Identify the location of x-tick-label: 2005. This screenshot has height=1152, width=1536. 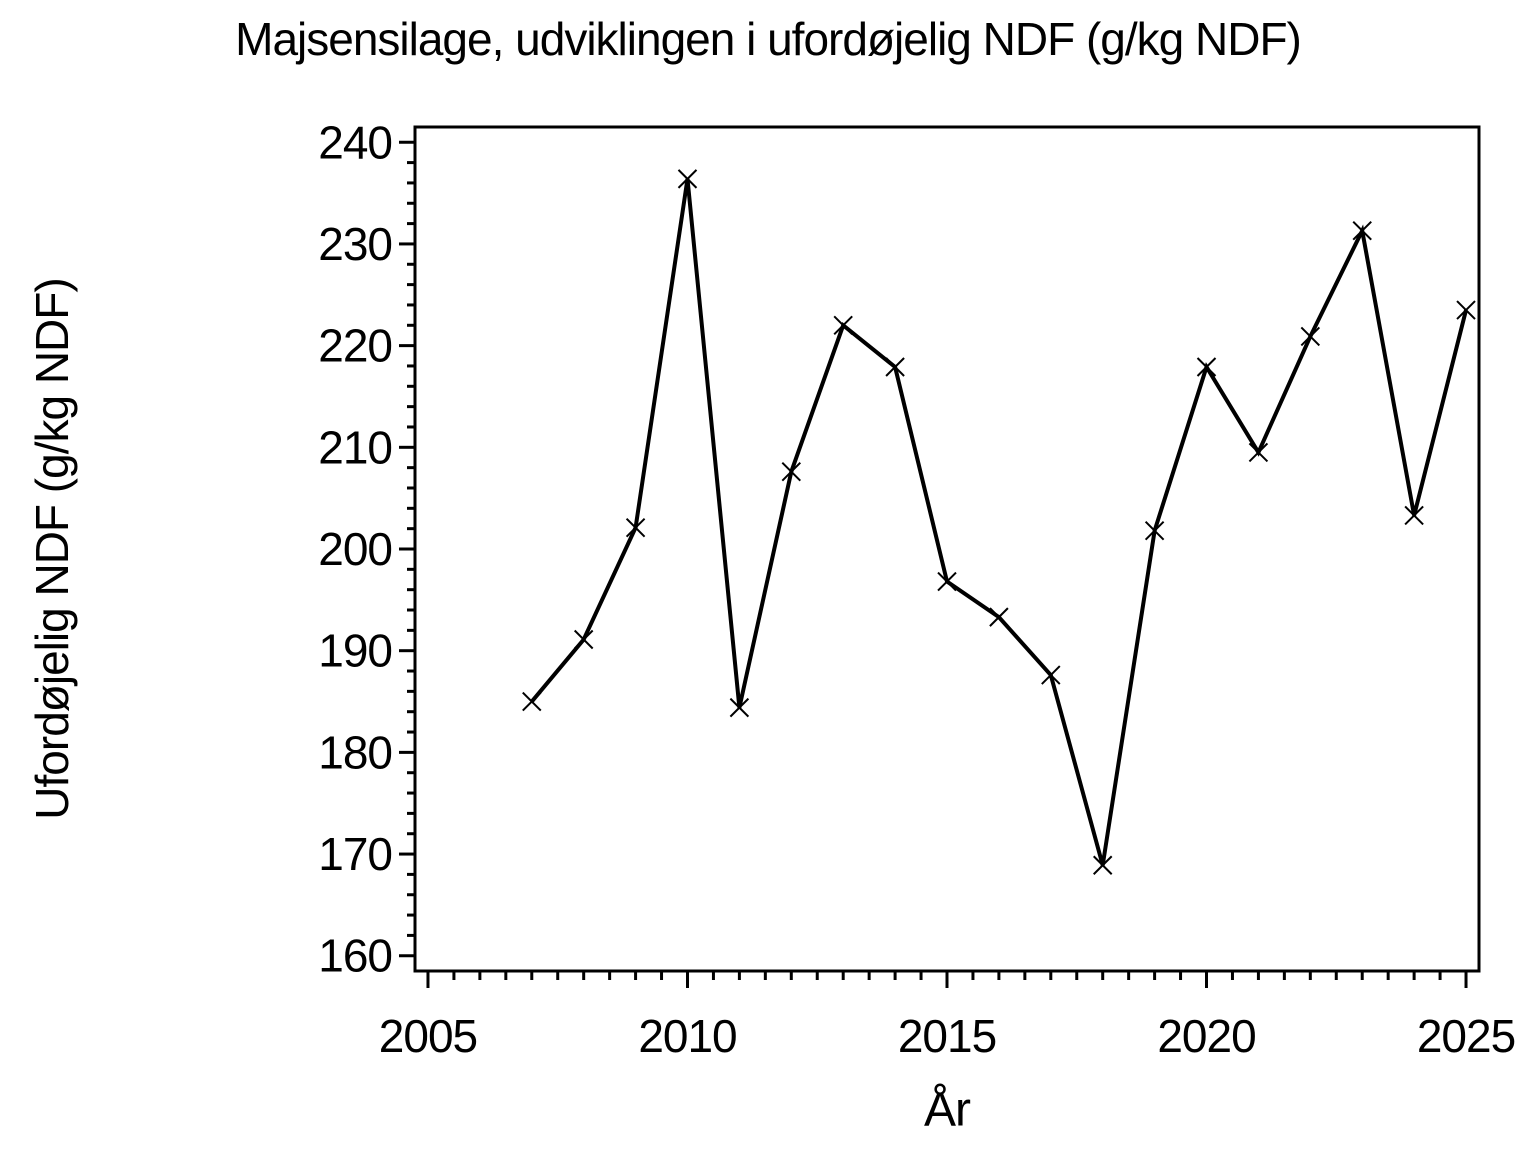
(428, 1036).